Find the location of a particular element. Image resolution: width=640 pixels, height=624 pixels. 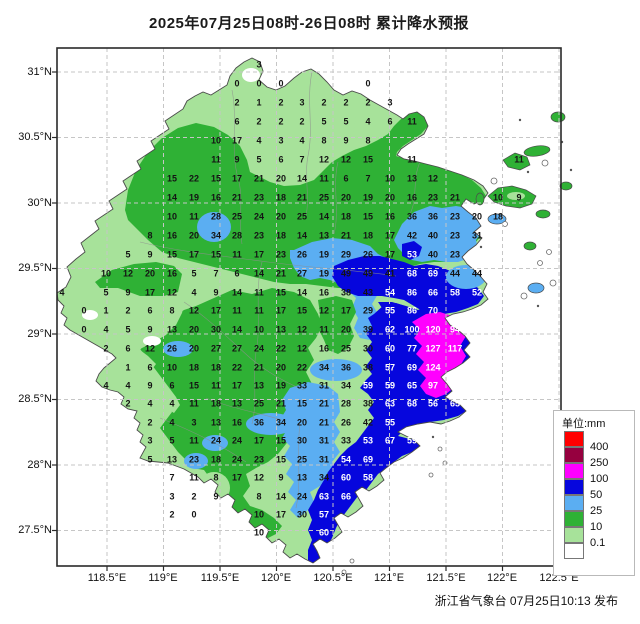

lon-axis-label: 120.5°E is located at coordinates (333, 578).